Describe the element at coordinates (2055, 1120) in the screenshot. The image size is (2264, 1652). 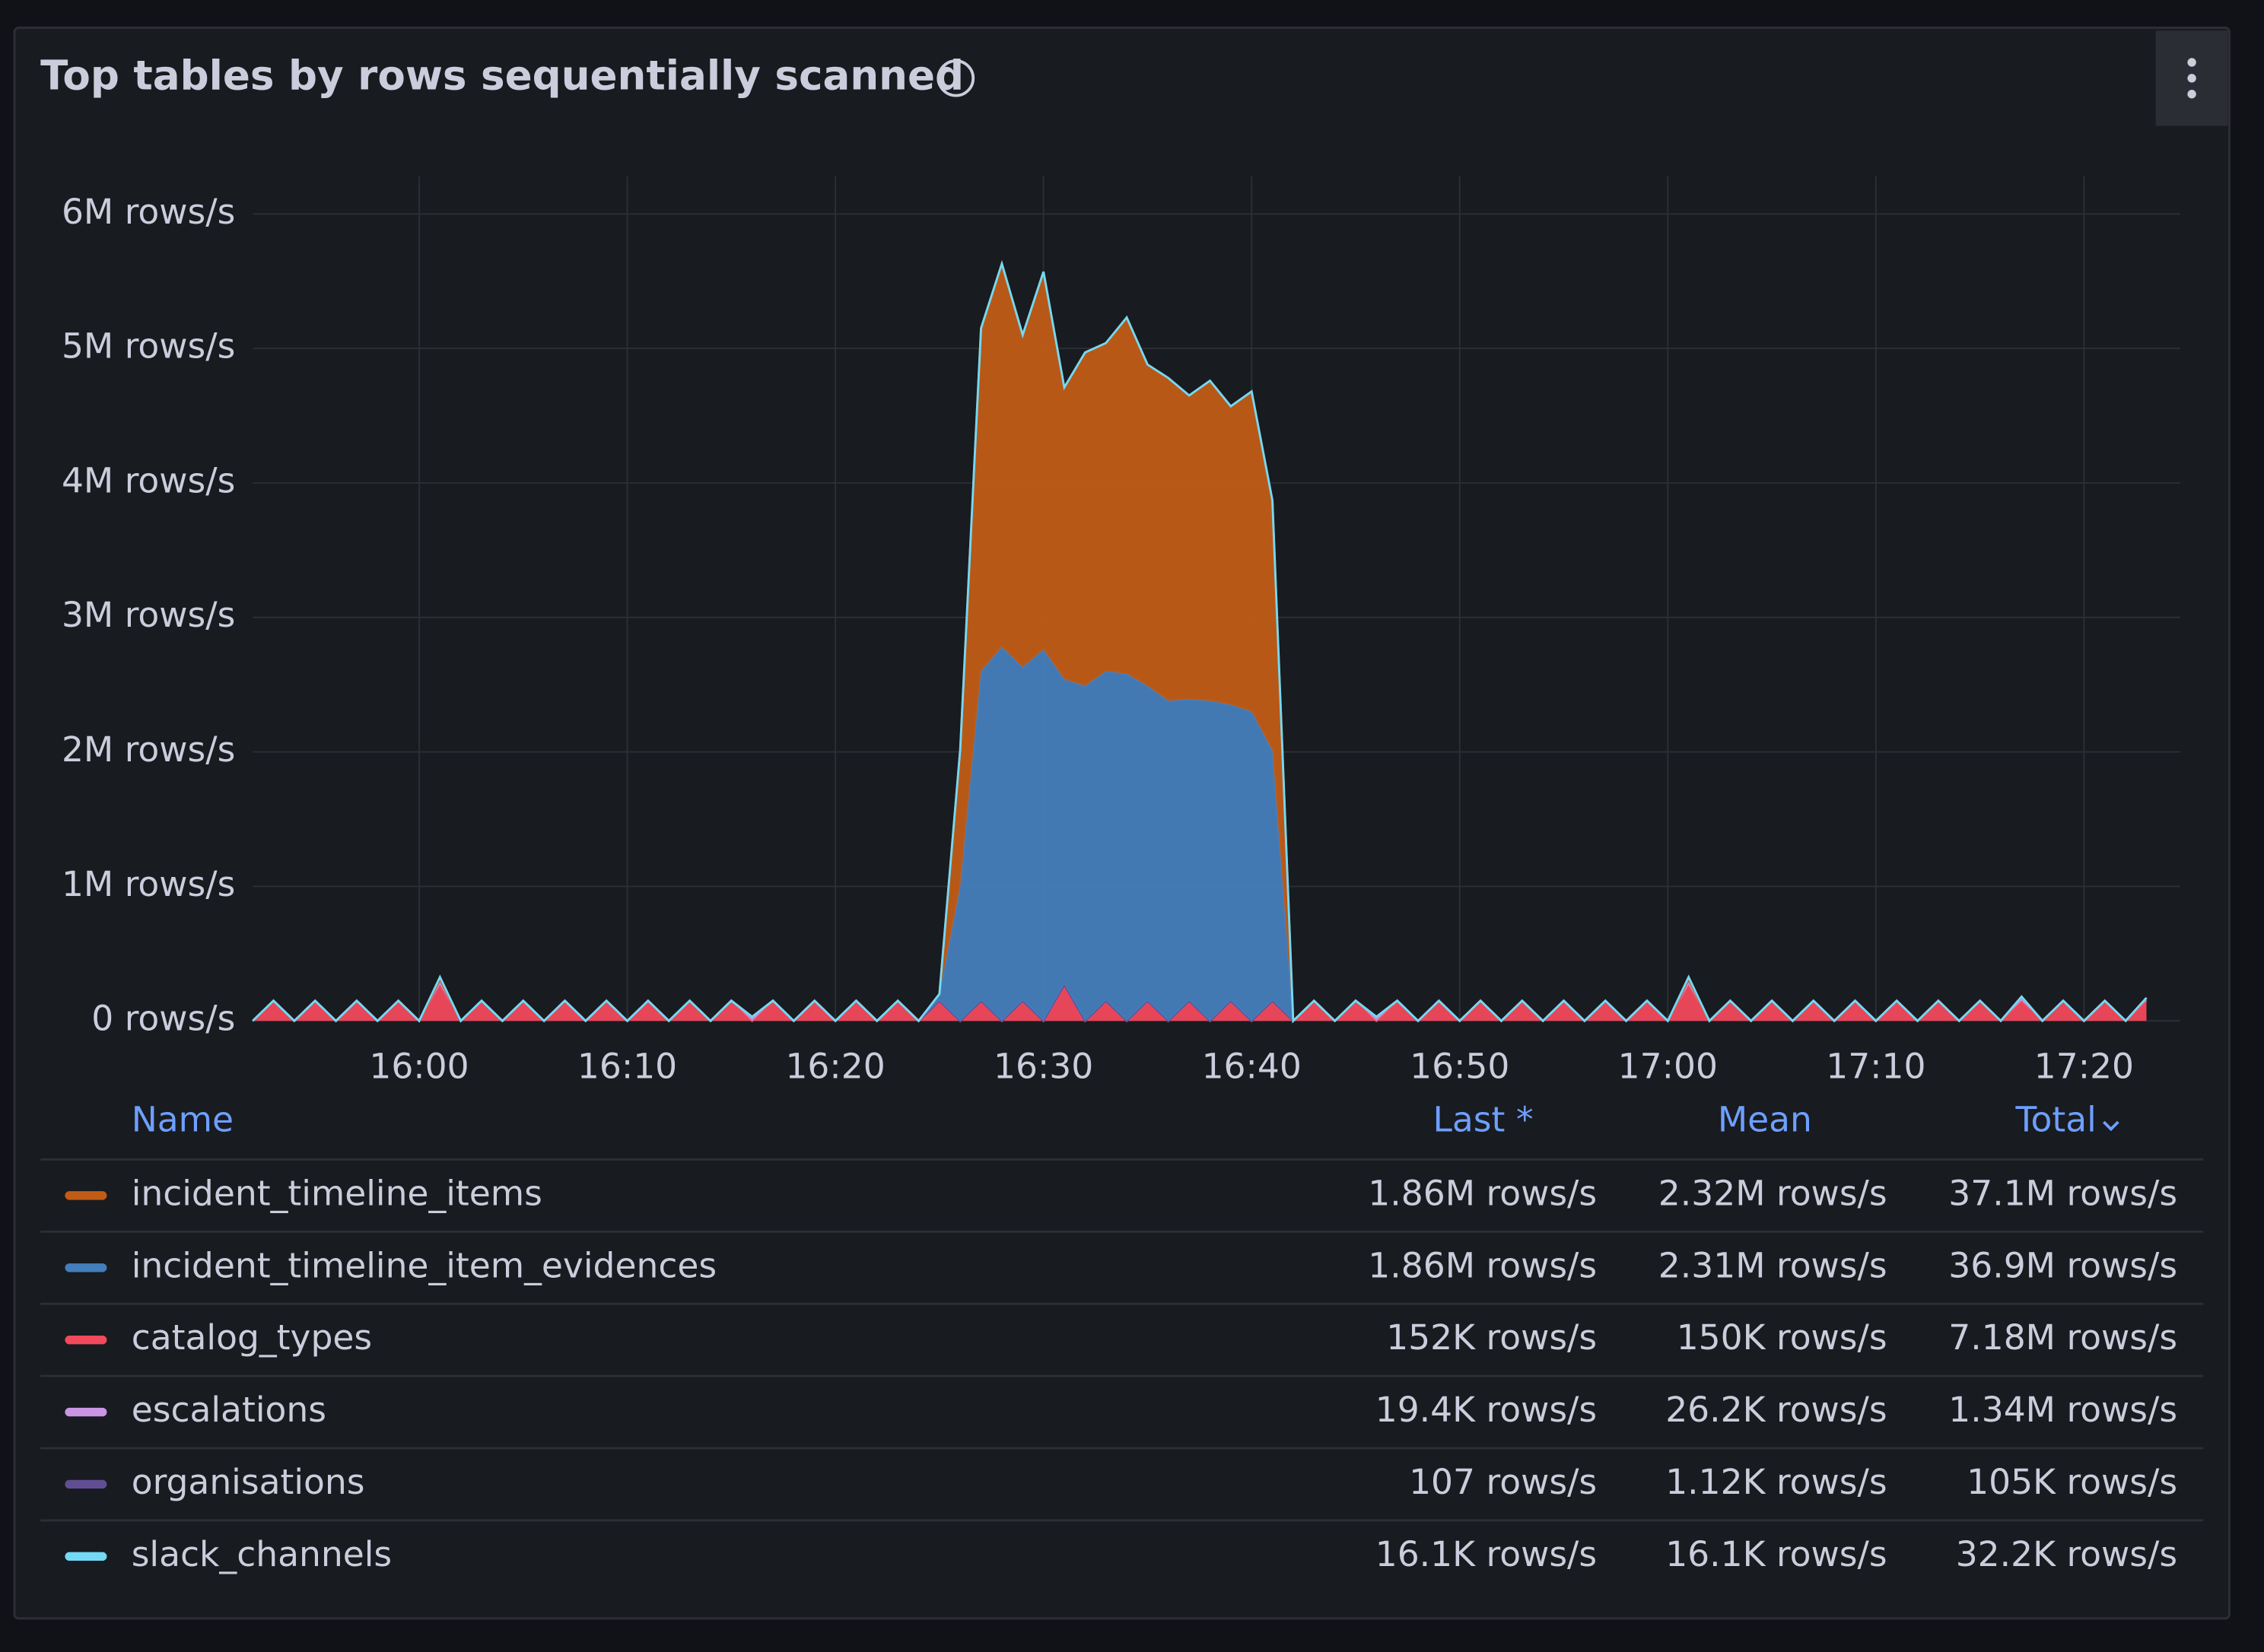
I see `legend-header: Total` at that location.